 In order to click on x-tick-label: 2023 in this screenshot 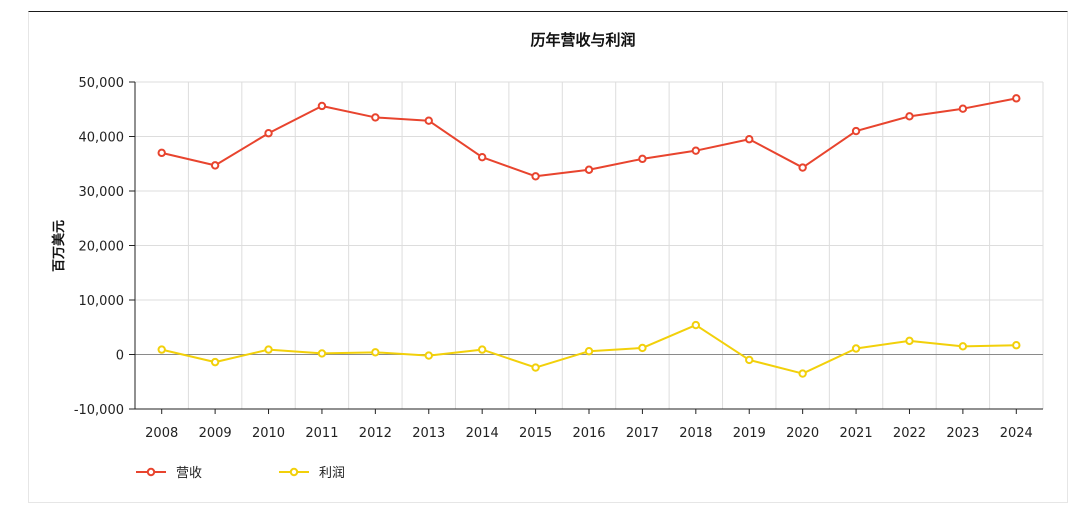, I will do `click(962, 433)`.